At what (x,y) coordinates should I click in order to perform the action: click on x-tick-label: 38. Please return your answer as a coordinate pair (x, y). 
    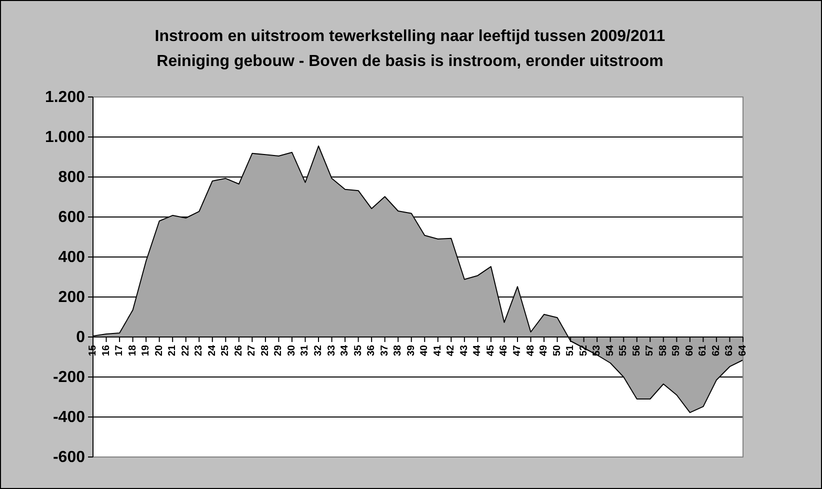
    Looking at the image, I should click on (398, 350).